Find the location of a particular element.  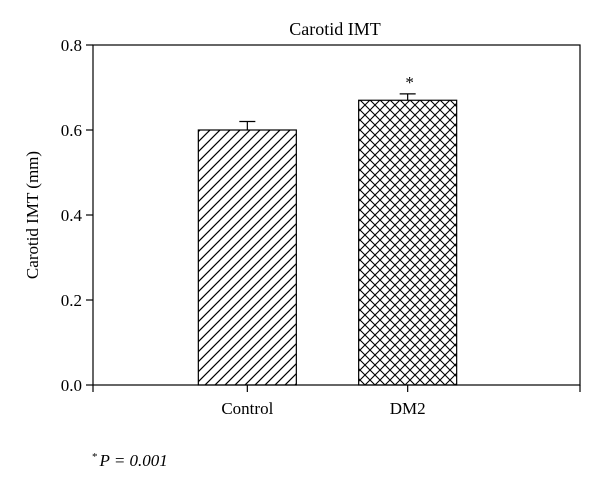

significance-marker: * is located at coordinates (409, 82).